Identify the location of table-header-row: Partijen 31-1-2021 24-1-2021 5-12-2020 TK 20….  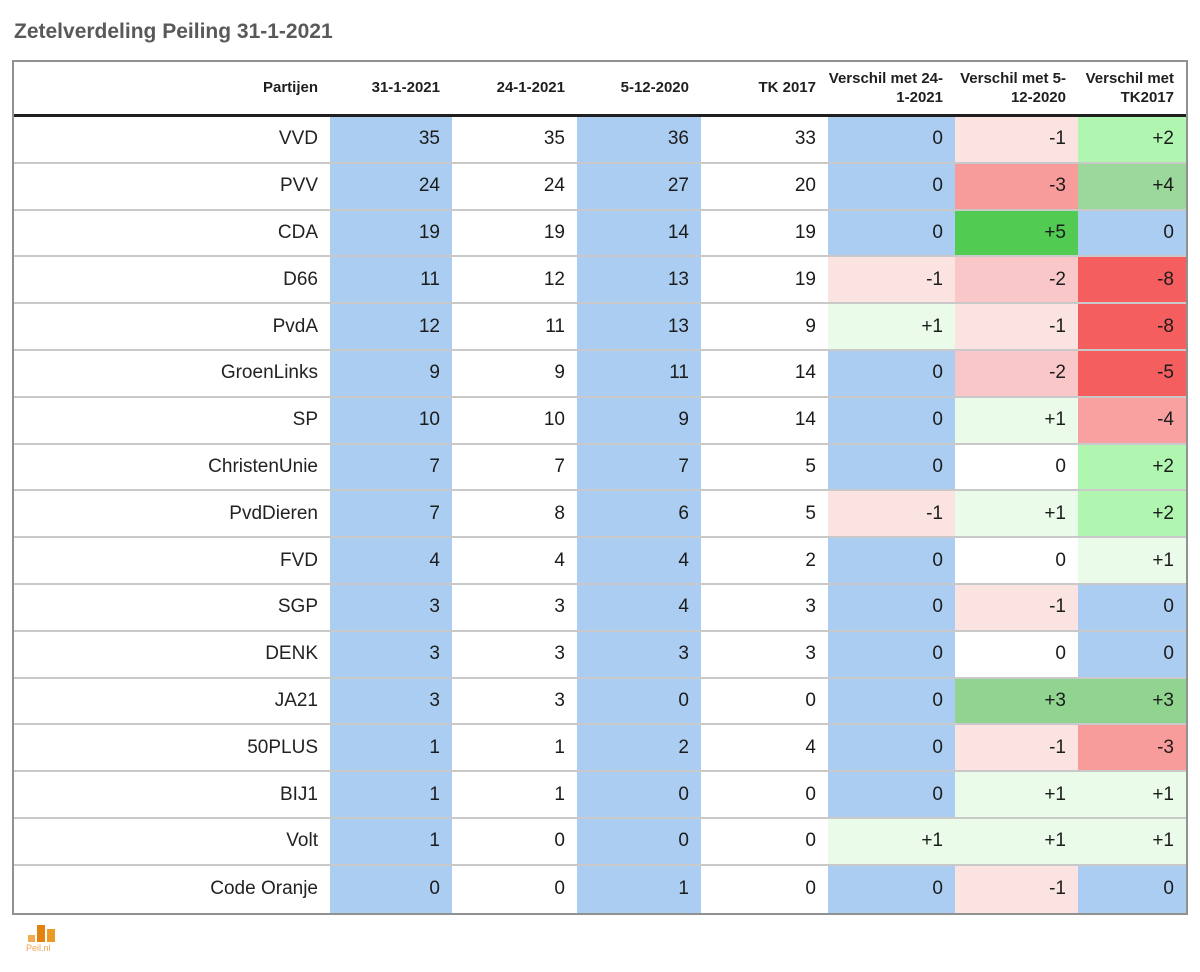
(600, 89).